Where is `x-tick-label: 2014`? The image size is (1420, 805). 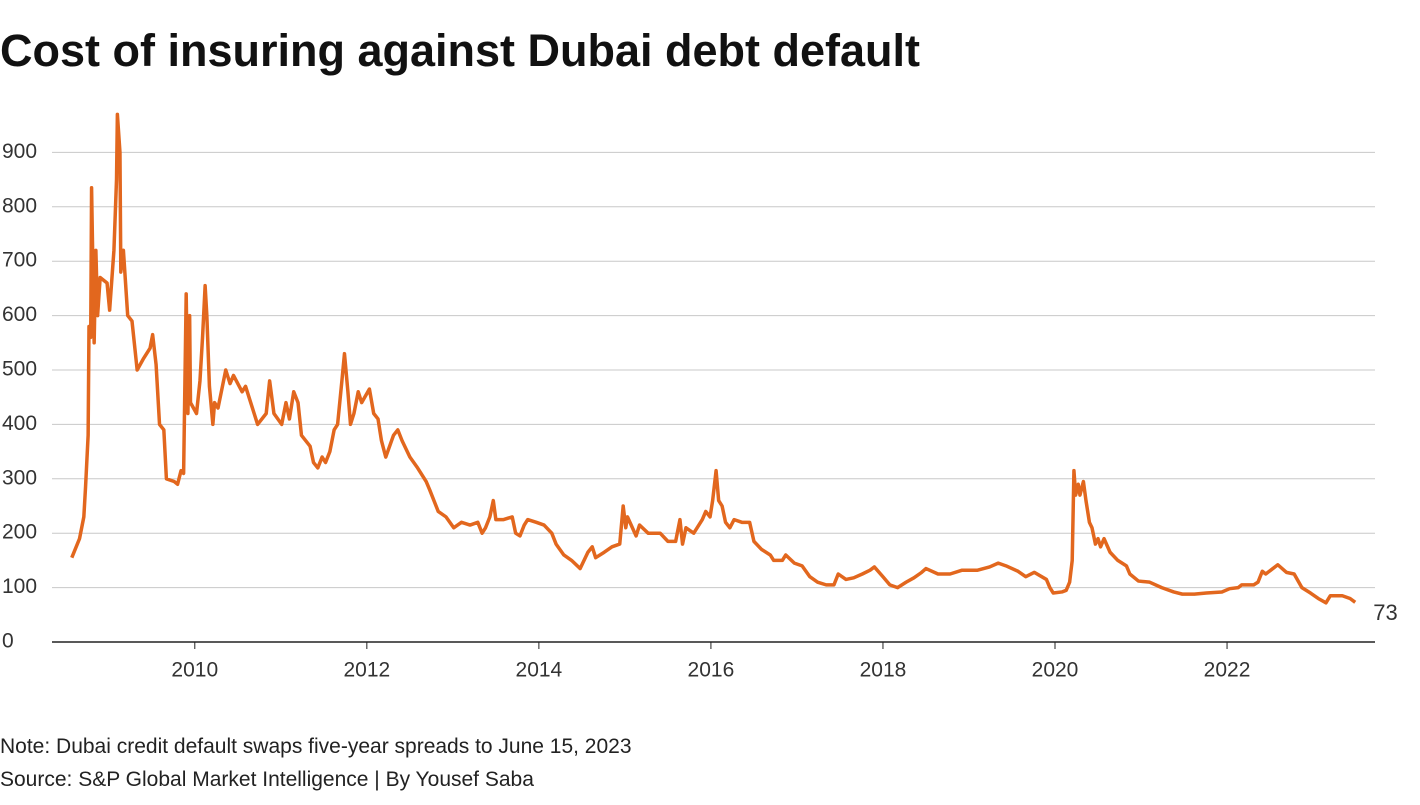
x-tick-label: 2014 is located at coordinates (539, 670).